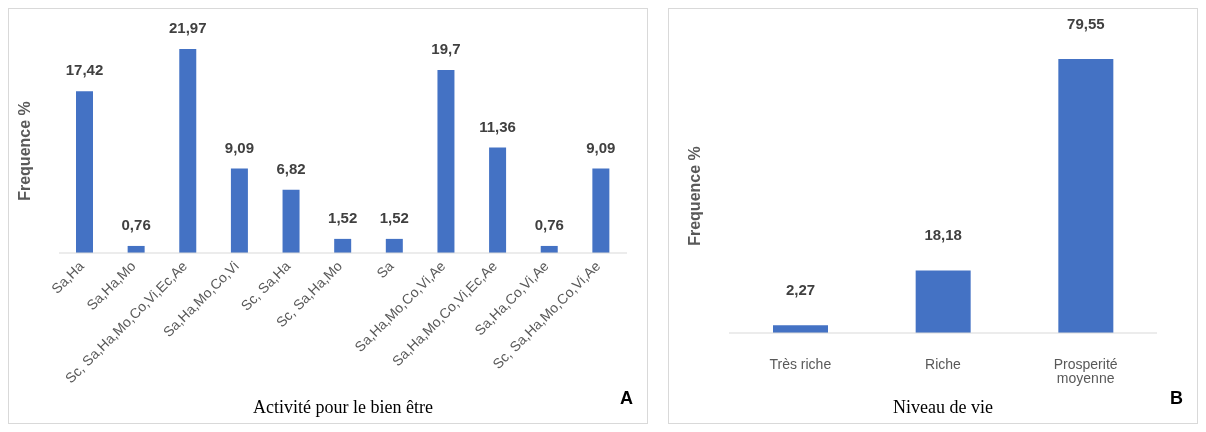 This screenshot has height=432, width=1206. I want to click on x-tick-label: Très riche, so click(800, 363).